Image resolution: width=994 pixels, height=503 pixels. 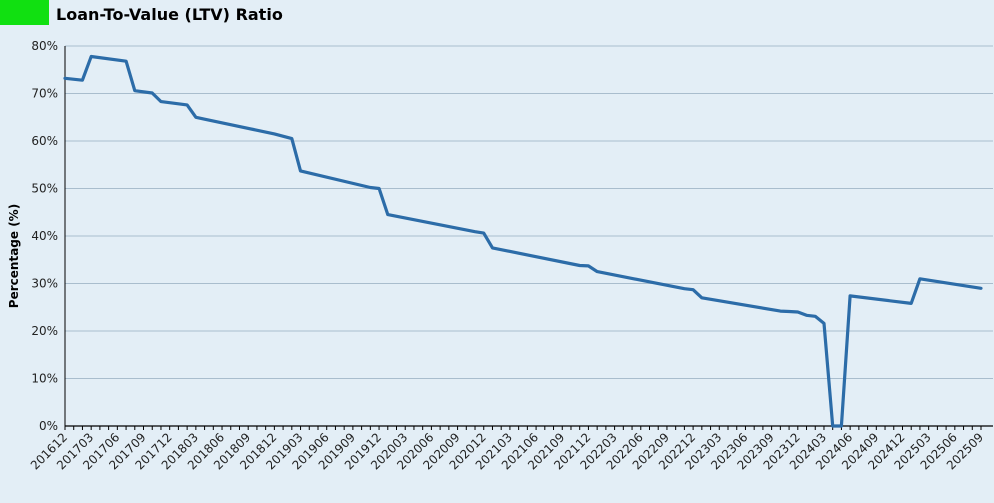 I want to click on y-tick-label: 40%, so click(x=44, y=236).